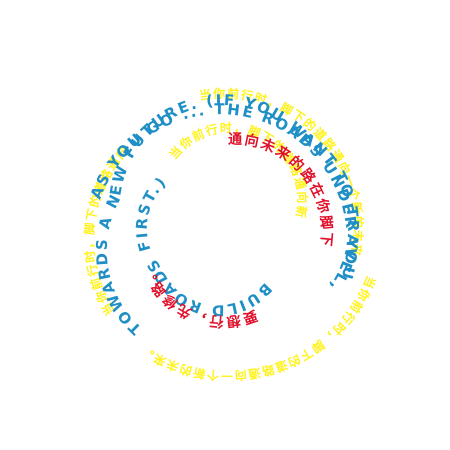 Image resolution: width=450 pixels, height=450 pixels. What do you see at coordinates (204, 245) in the screenshot?
I see `spiral-en-inner: BUILD ROADS FIRST.)` at bounding box center [204, 245].